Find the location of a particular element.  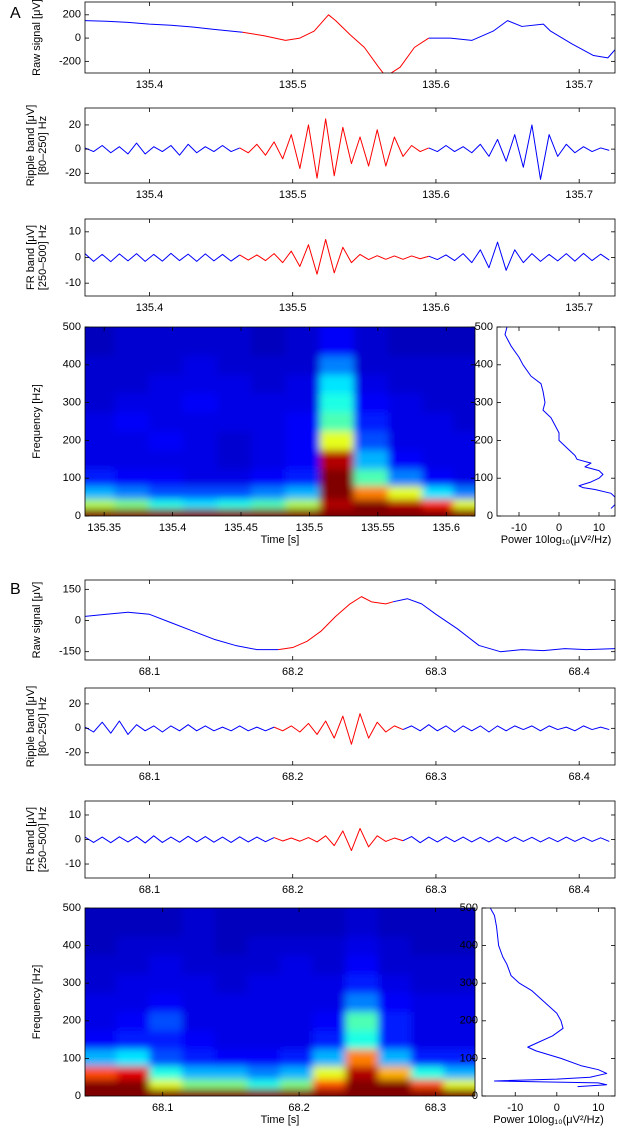

y-tick-label: 10 is located at coordinates (75, 232).